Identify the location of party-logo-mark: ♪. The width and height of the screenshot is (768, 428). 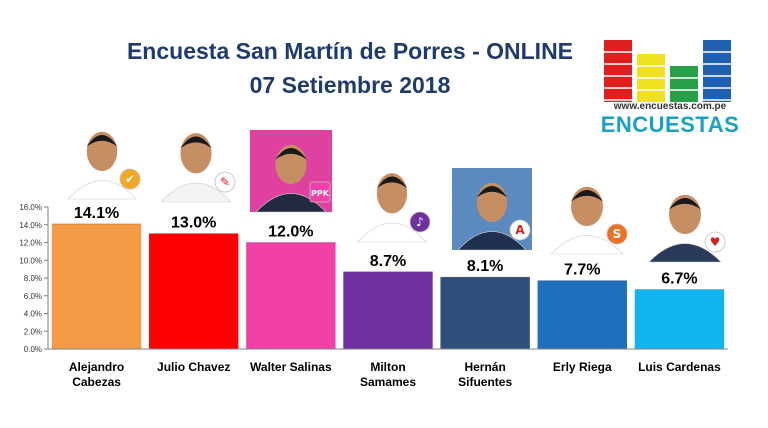
(420, 222).